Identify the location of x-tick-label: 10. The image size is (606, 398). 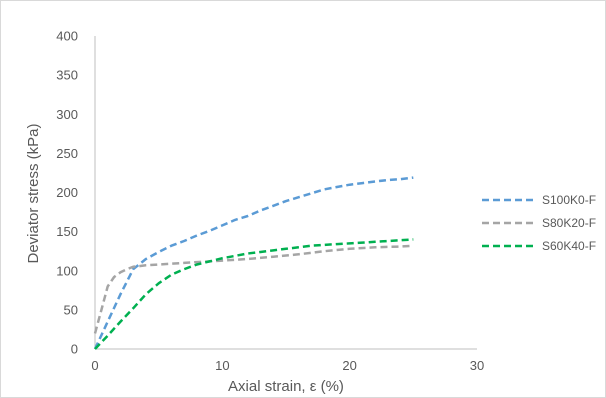
(222, 365).